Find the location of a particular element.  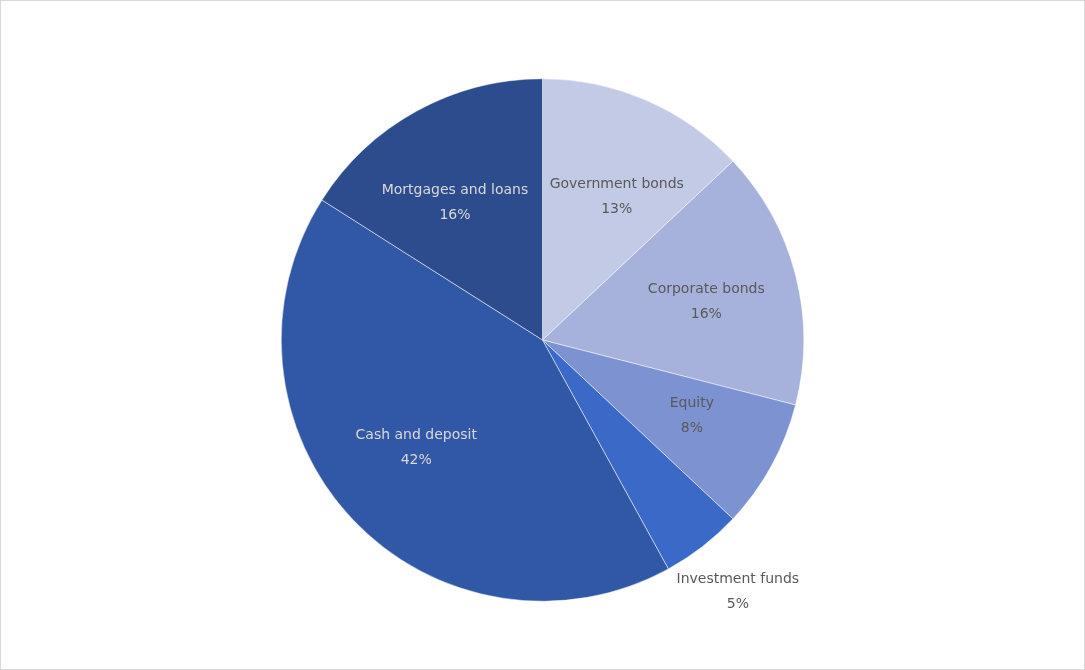

data-label: 5% is located at coordinates (737, 603).